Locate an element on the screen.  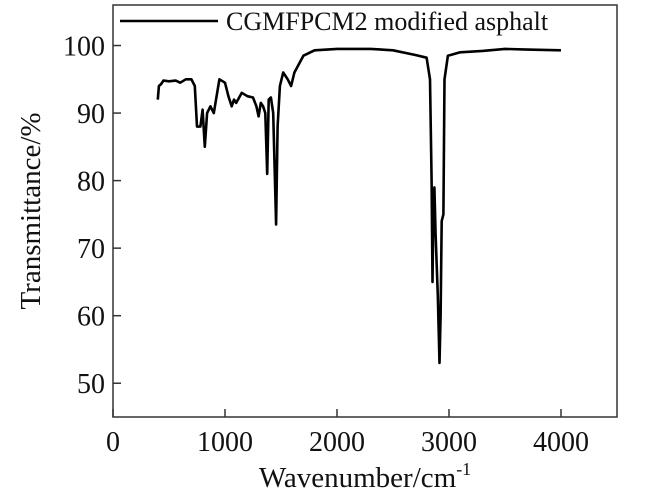
x-tick-label: 0 is located at coordinates (113, 442).